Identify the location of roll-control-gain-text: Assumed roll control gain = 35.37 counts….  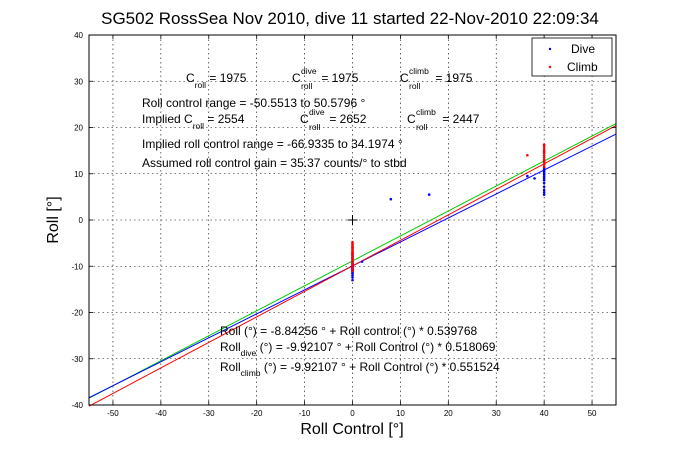
(274, 163).